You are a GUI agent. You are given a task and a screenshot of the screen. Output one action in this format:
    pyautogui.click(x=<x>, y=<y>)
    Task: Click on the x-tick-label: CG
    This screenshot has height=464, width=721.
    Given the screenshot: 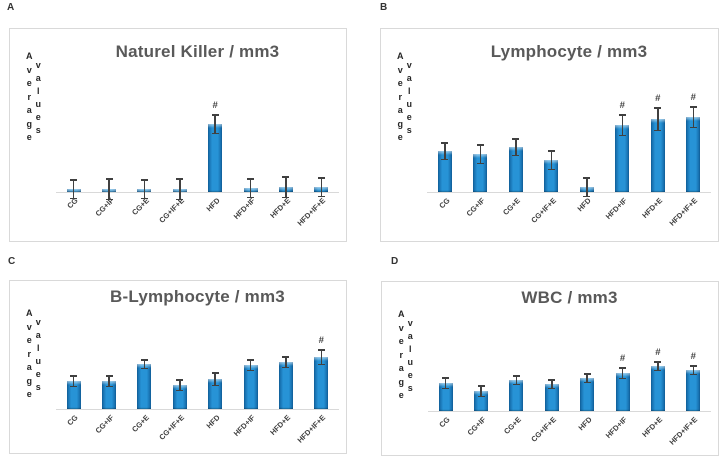 What is the action you would take?
    pyautogui.click(x=73, y=203)
    